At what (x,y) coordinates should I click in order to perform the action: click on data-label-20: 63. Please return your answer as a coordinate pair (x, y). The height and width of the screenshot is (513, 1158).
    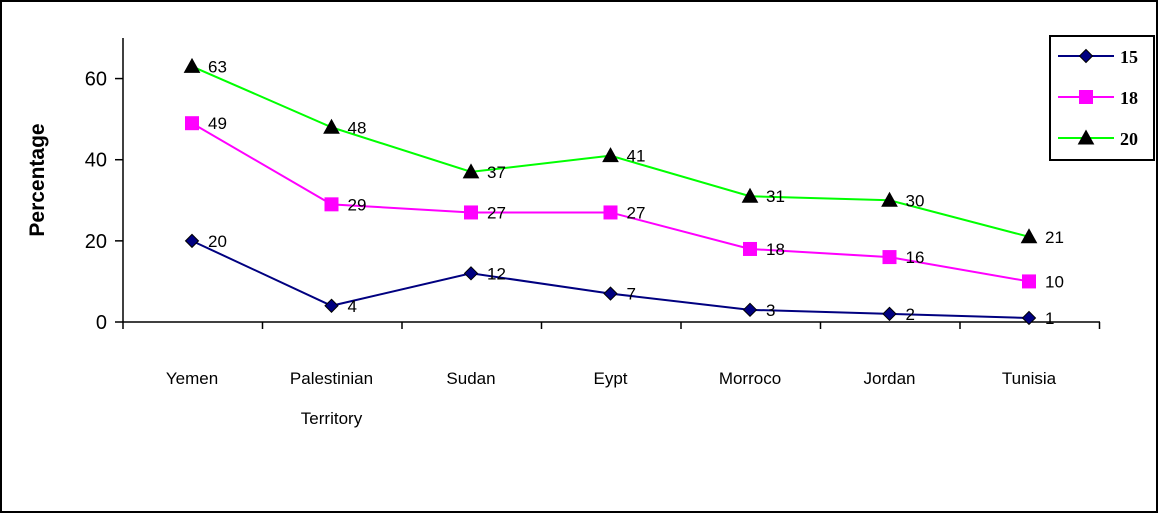
    Looking at the image, I should click on (217, 66).